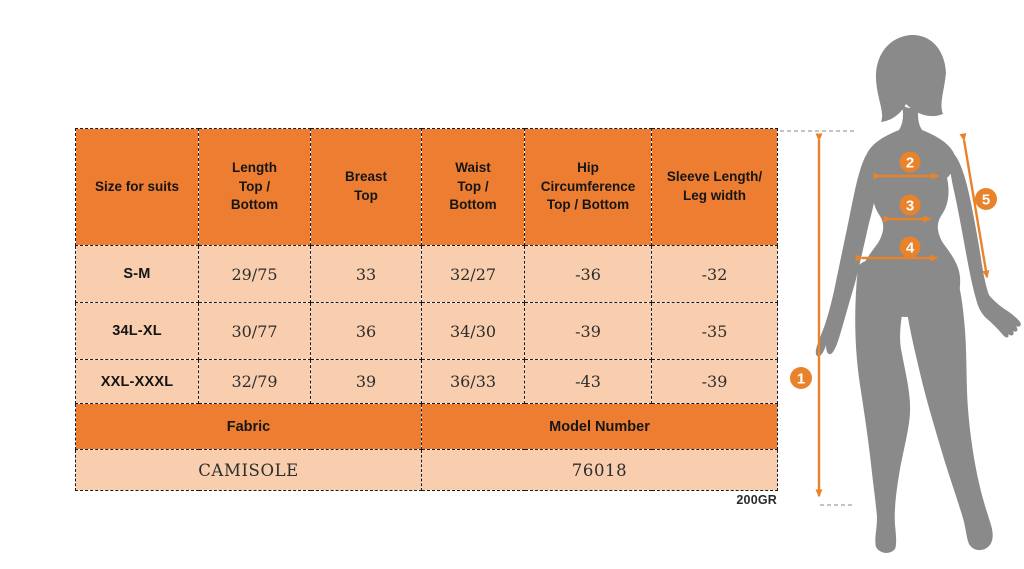 Image resolution: width=1024 pixels, height=569 pixels. I want to click on model-label-cell: Model Number, so click(599, 426).